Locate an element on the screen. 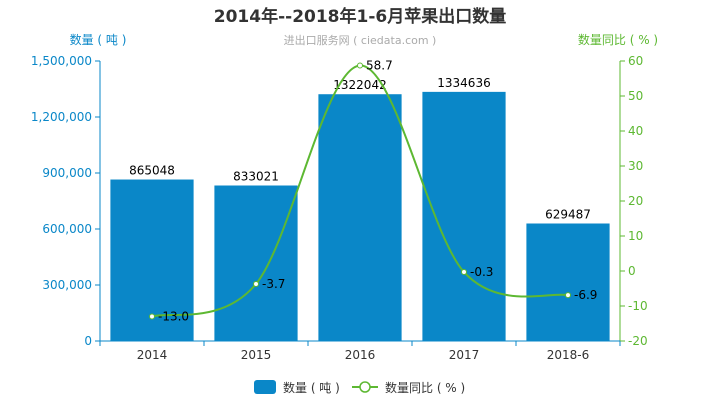 This screenshot has height=404, width=720. y-right-tick-label: 50 is located at coordinates (635, 96).